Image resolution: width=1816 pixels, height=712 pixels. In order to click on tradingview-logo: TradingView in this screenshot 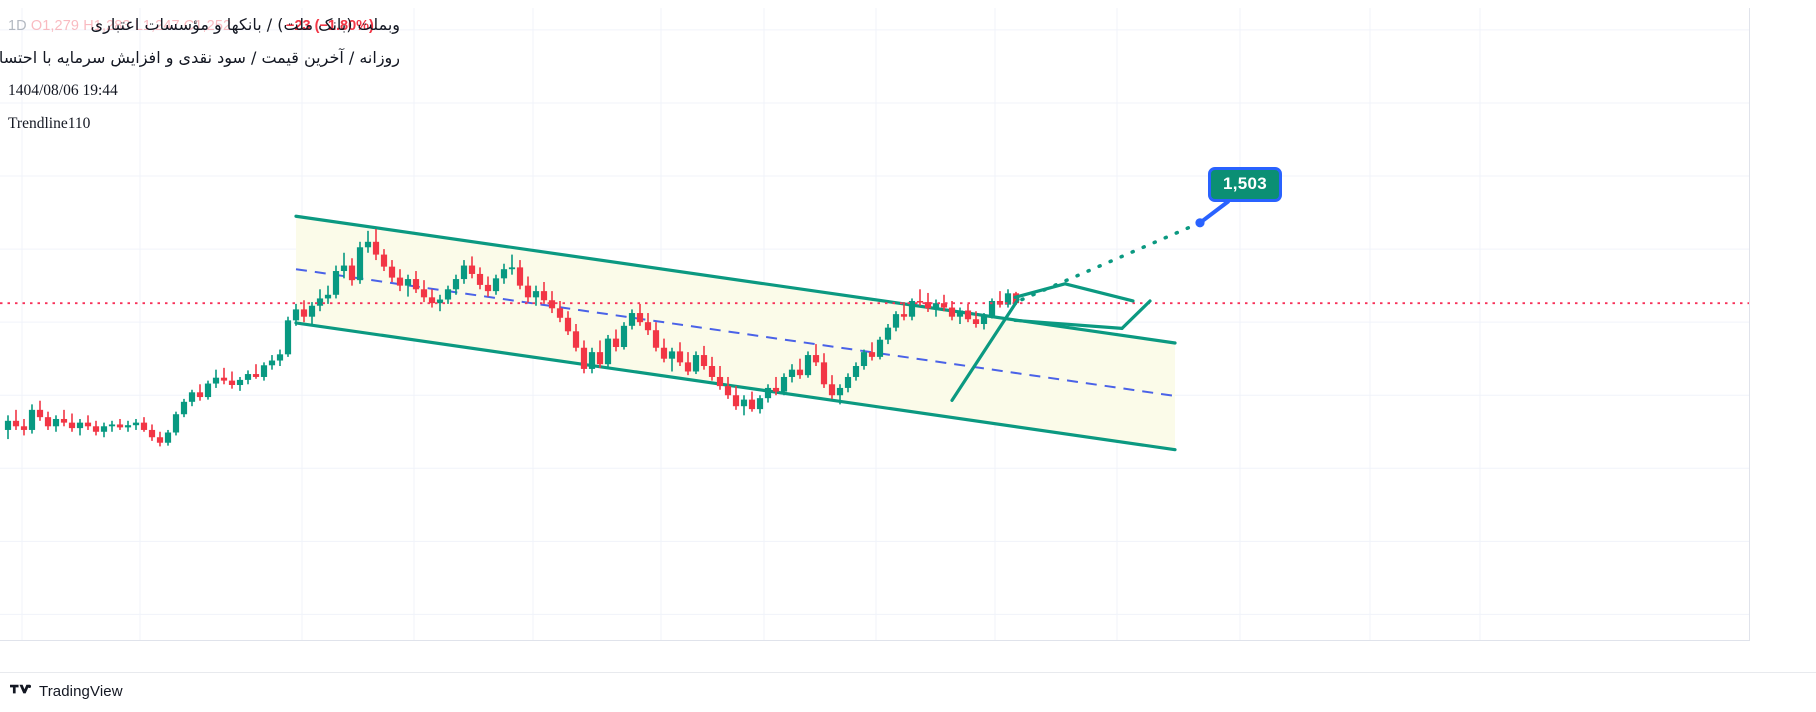, I will do `click(66, 691)`.